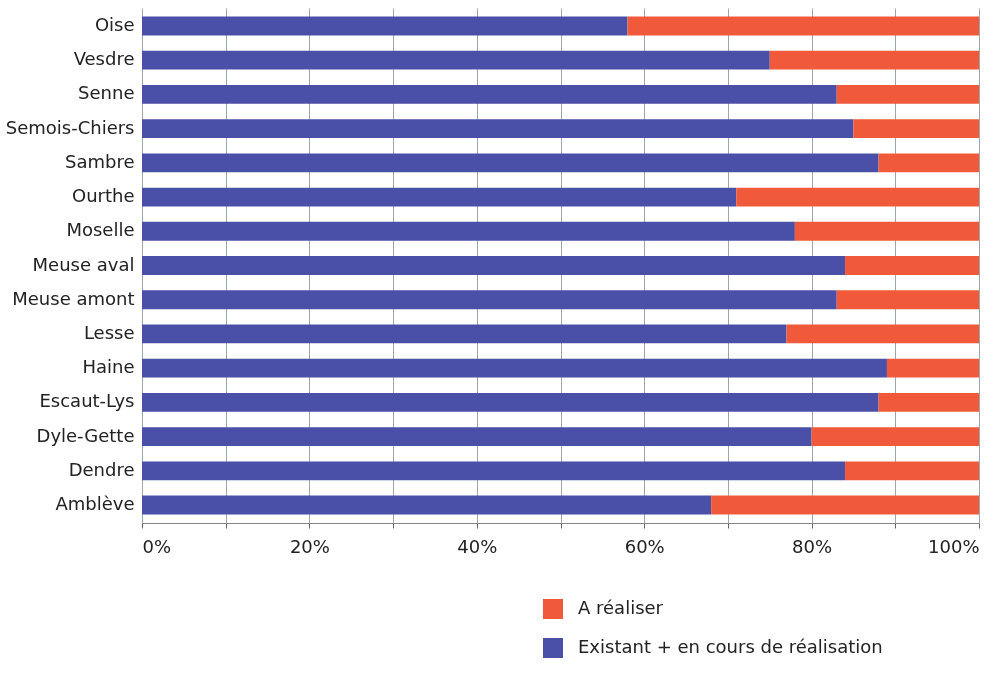 This screenshot has height=684, width=1007. I want to click on x-tick-label: 20%, so click(309, 546).